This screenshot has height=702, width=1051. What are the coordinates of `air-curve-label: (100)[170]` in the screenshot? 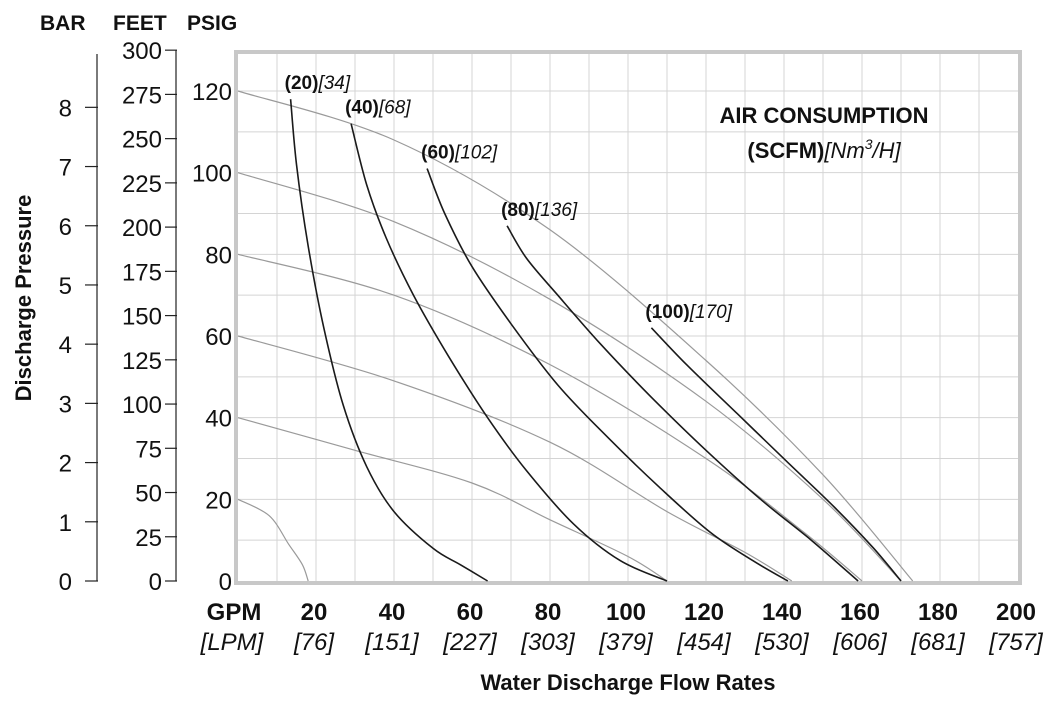 It's located at (688, 312).